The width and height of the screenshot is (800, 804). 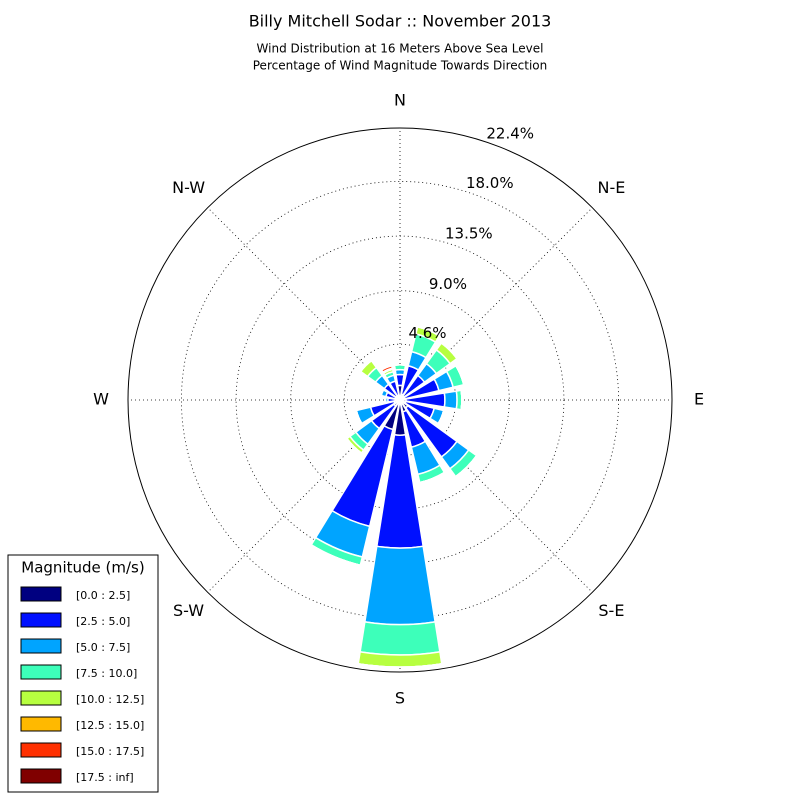 What do you see at coordinates (699, 399) in the screenshot?
I see `direction-label: E` at bounding box center [699, 399].